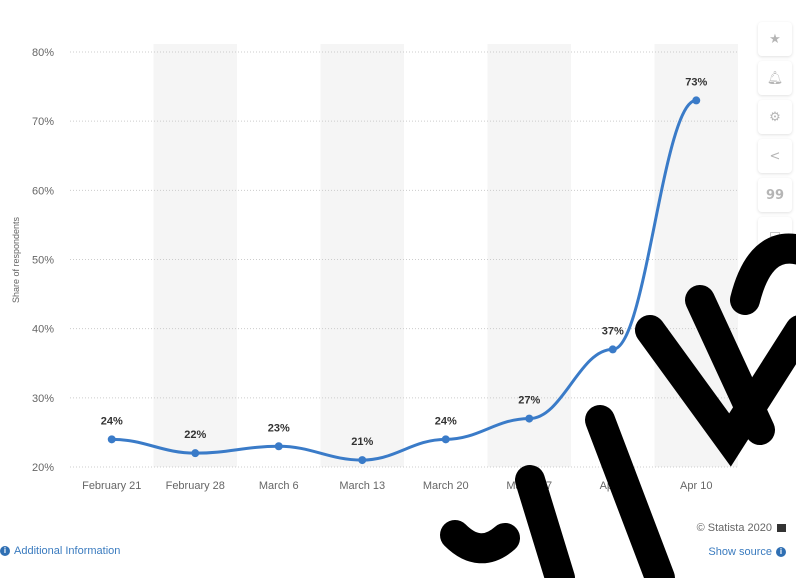 The height and width of the screenshot is (578, 796). I want to click on additional-information-label: Additional Information, so click(67, 551).